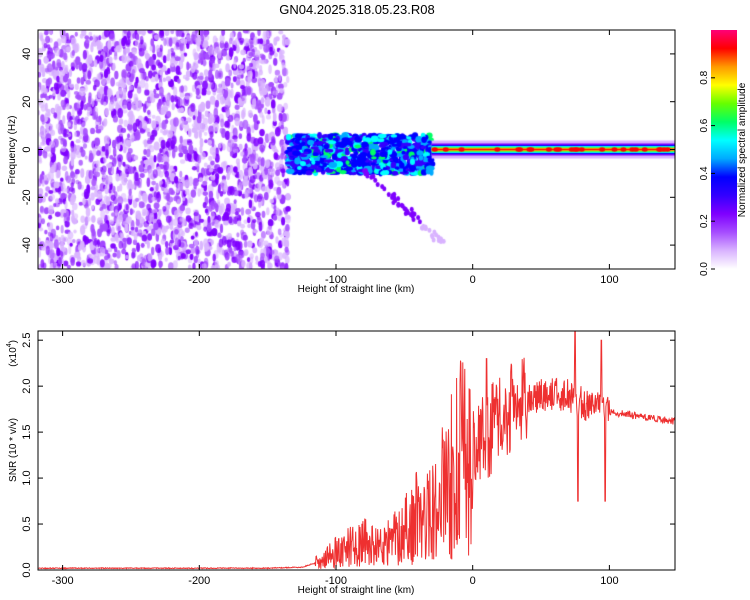 The image size is (750, 600). What do you see at coordinates (27, 386) in the screenshot?
I see `y-tick-label: 2.0` at bounding box center [27, 386].